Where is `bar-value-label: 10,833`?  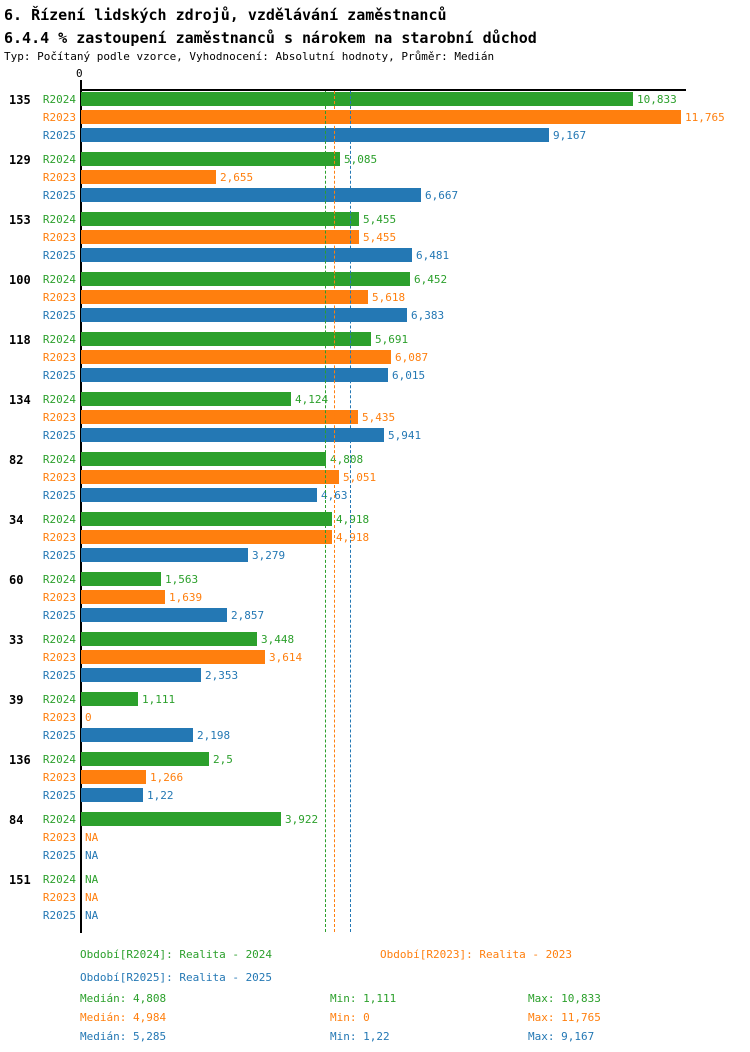
bar-value-label: 10,833 is located at coordinates (657, 99).